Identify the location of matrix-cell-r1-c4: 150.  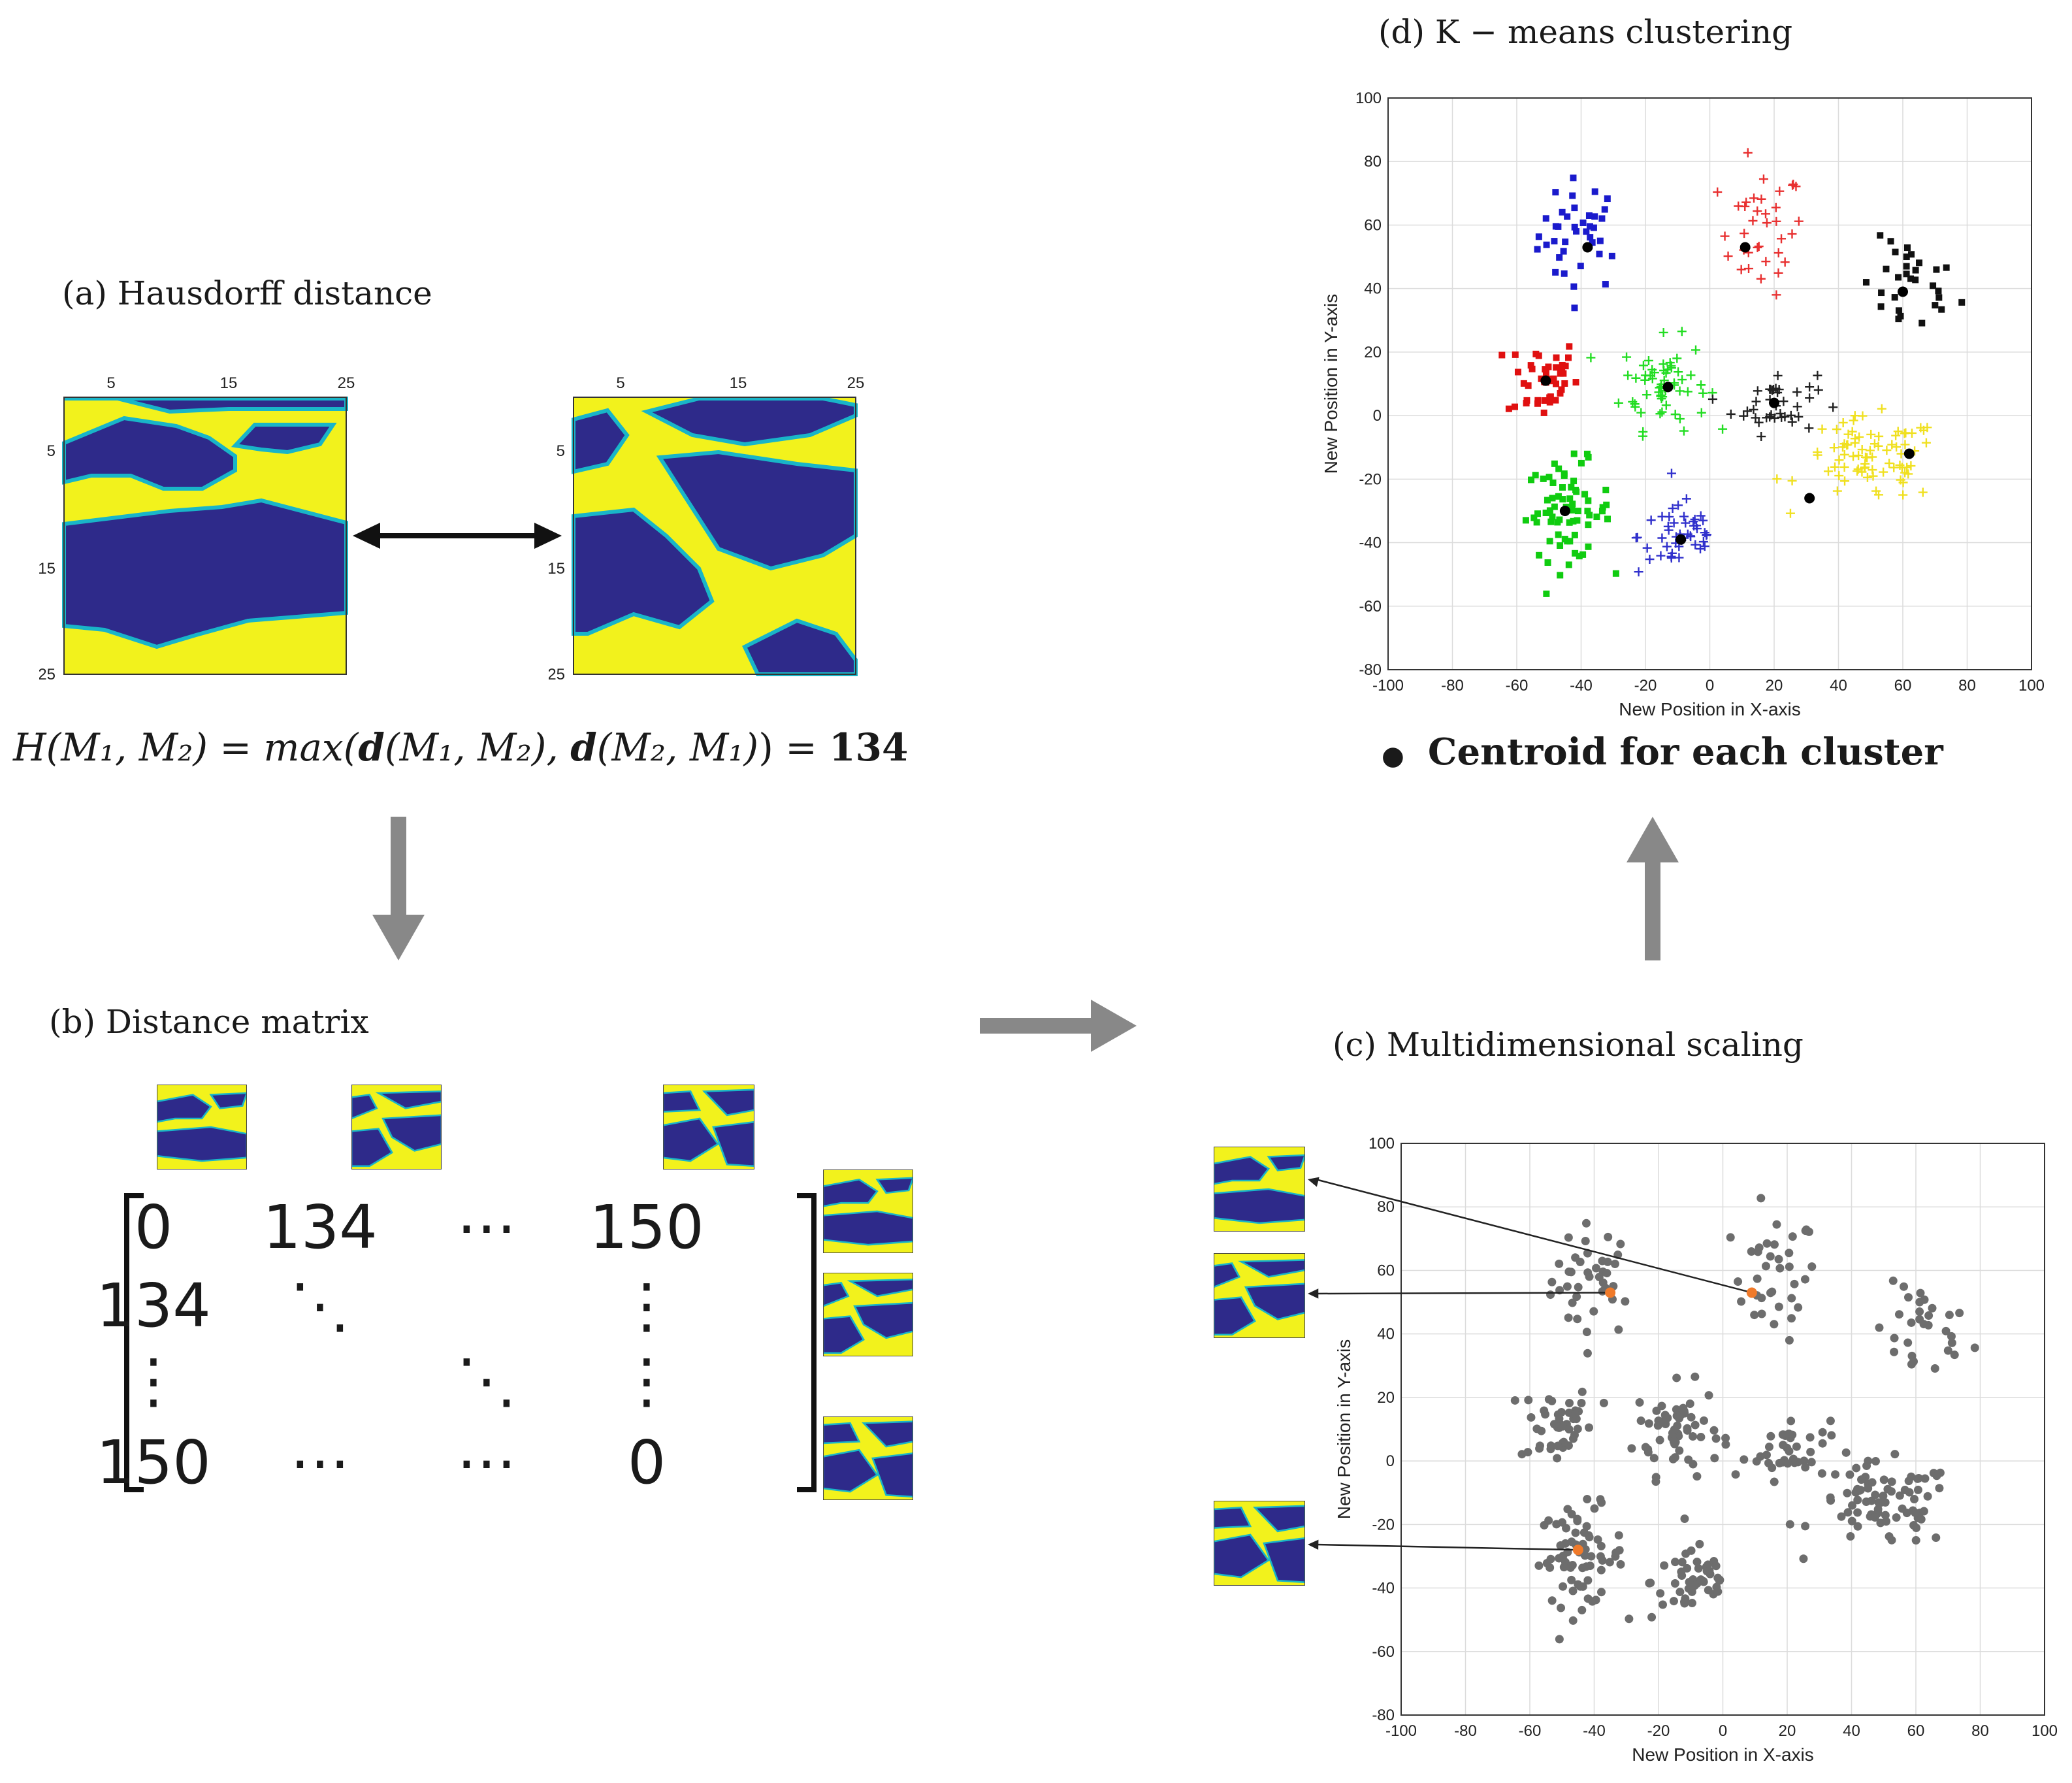
(646, 1227).